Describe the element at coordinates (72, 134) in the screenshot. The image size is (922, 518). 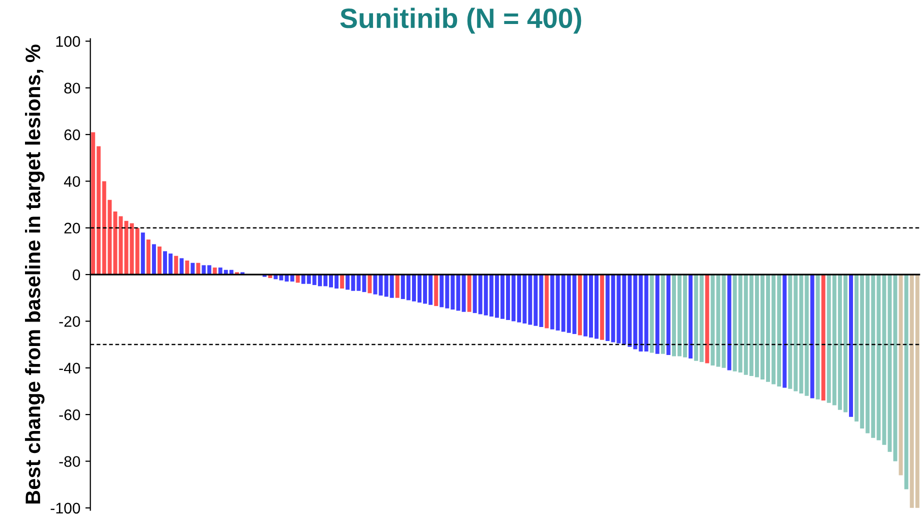
I see `y-tick-label: 60` at that location.